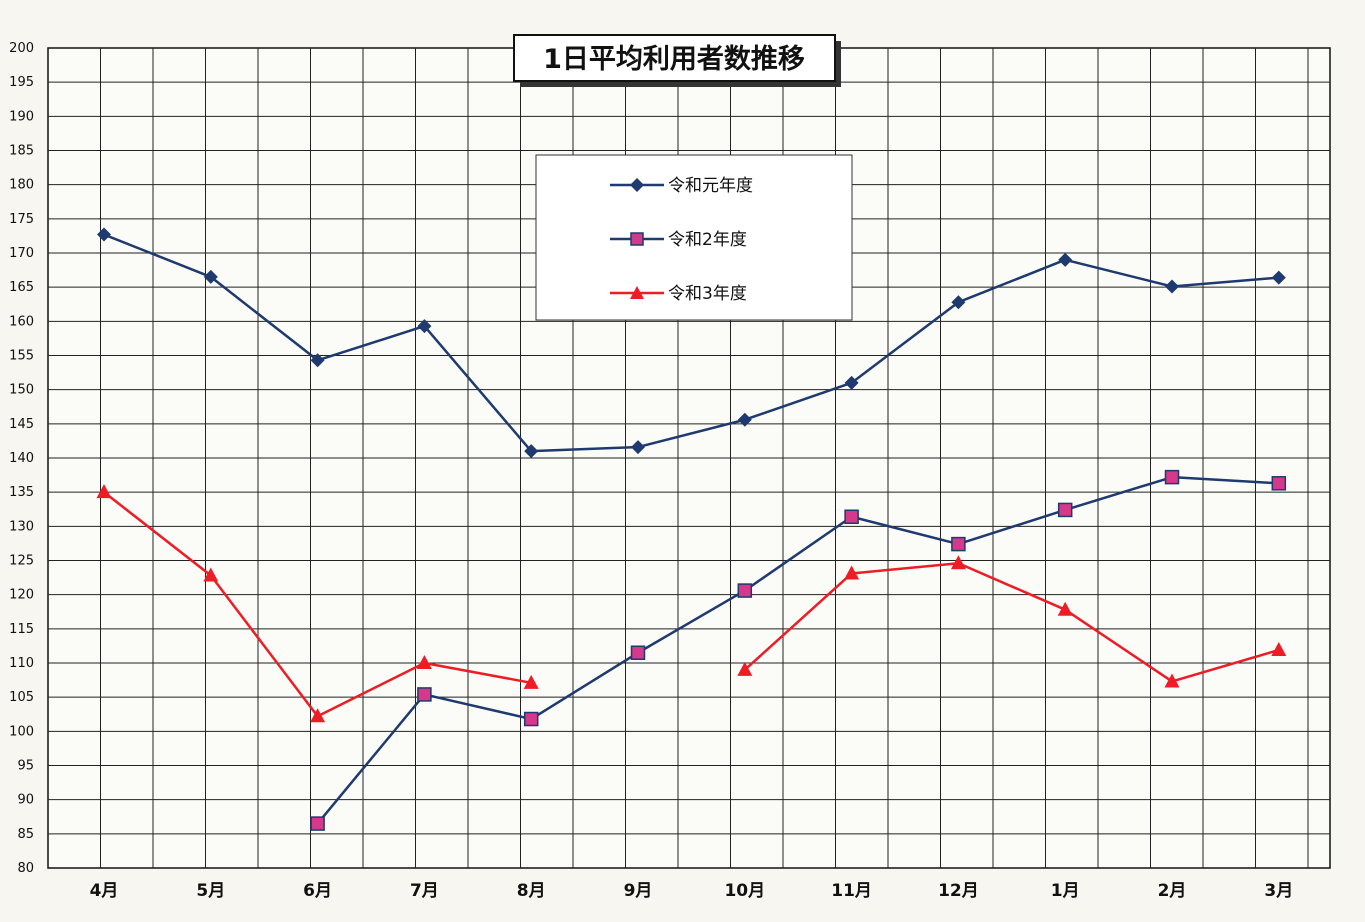 The width and height of the screenshot is (1365, 922). Describe the element at coordinates (21, 595) in the screenshot. I see `y-tick-label: 120` at that location.